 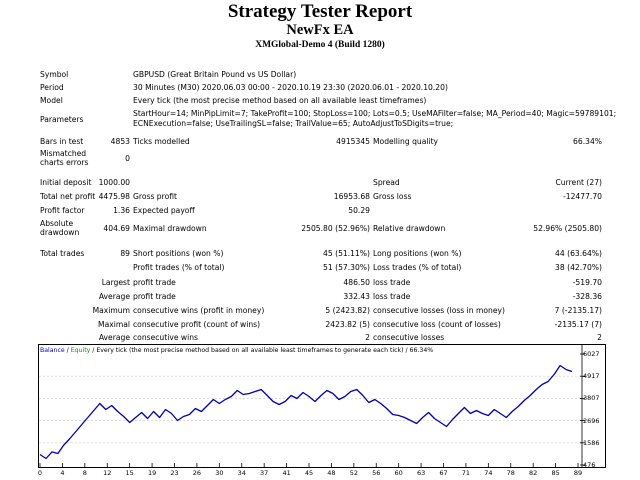 What do you see at coordinates (62, 119) in the screenshot?
I see `parameters-label: Parameters` at bounding box center [62, 119].